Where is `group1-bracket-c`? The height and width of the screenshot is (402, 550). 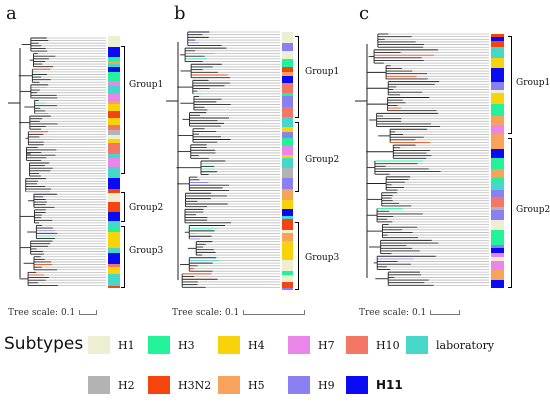
group1-bracket-c is located at coordinates (509, 85).